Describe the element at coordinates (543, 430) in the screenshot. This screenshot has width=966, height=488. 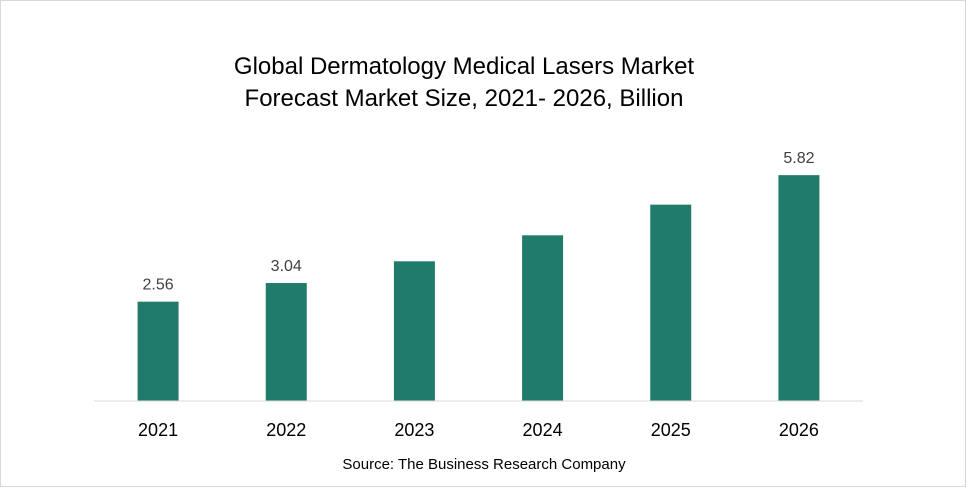
I see `x-tick-label: 2024` at that location.